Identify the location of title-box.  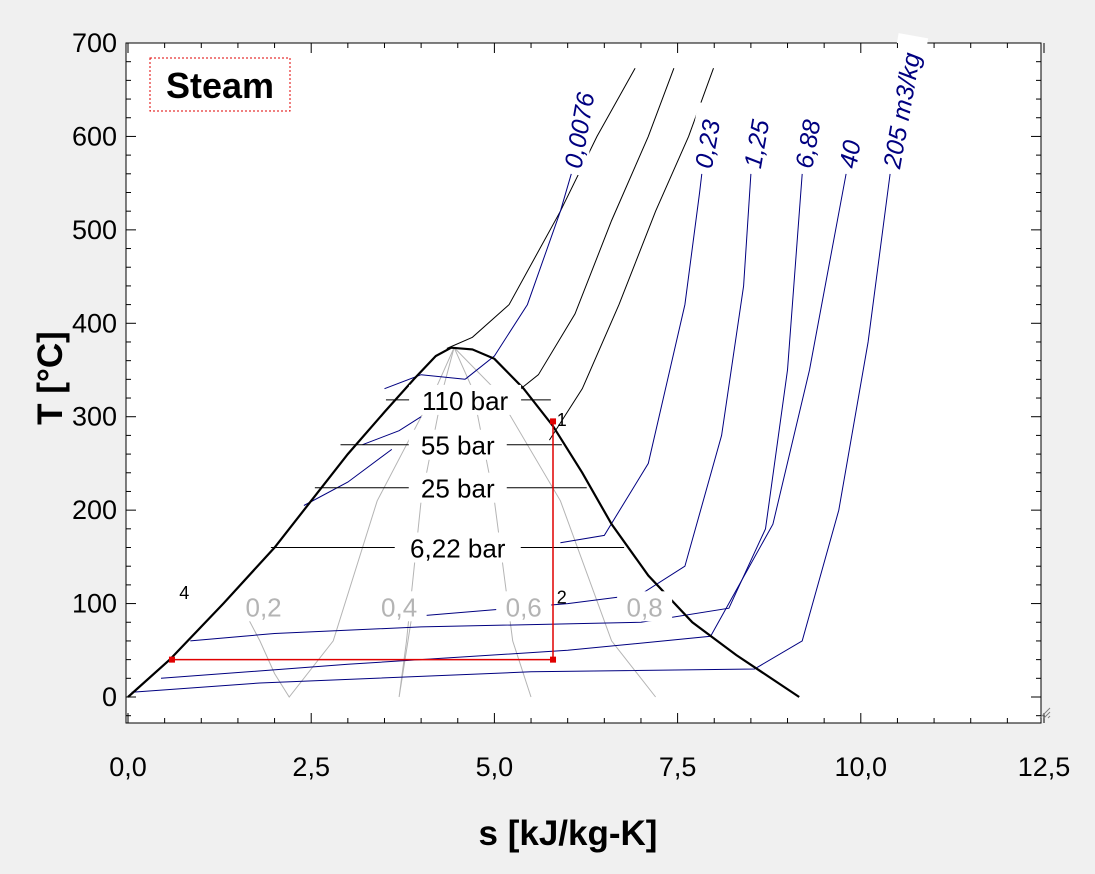
(220, 84).